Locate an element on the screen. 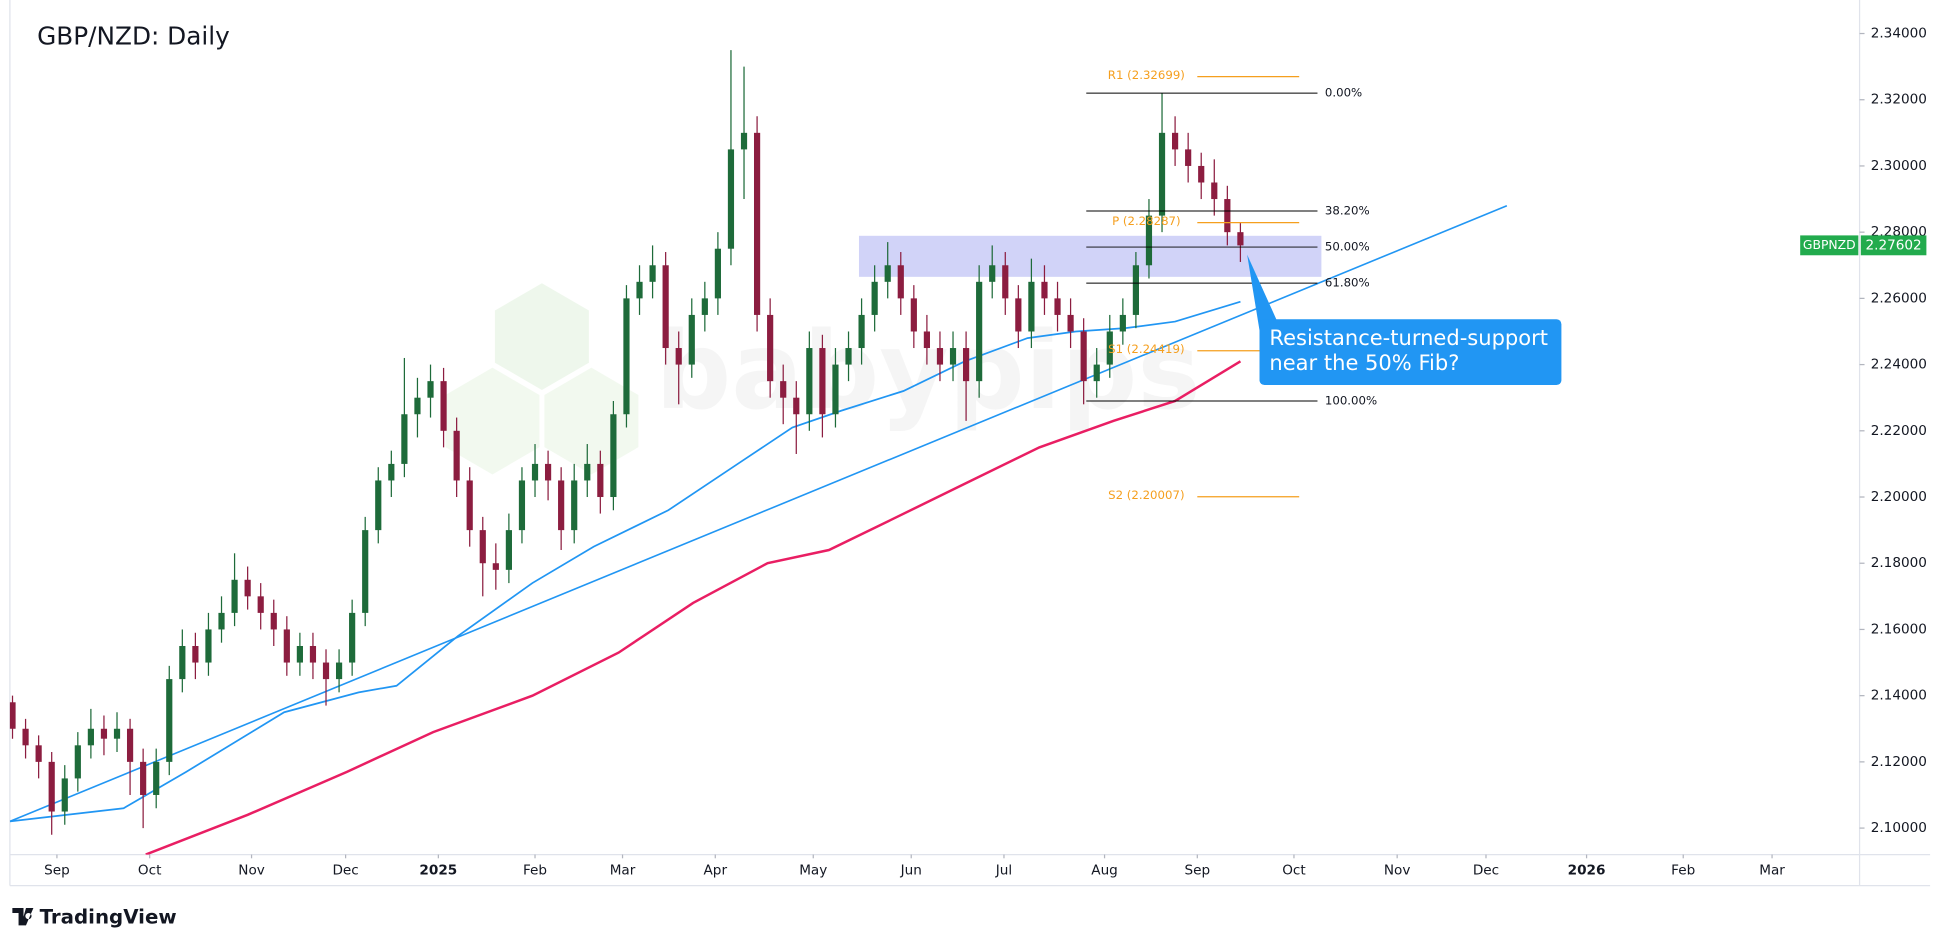 The width and height of the screenshot is (1940, 944). fib-label: 0.00% is located at coordinates (1343, 93).